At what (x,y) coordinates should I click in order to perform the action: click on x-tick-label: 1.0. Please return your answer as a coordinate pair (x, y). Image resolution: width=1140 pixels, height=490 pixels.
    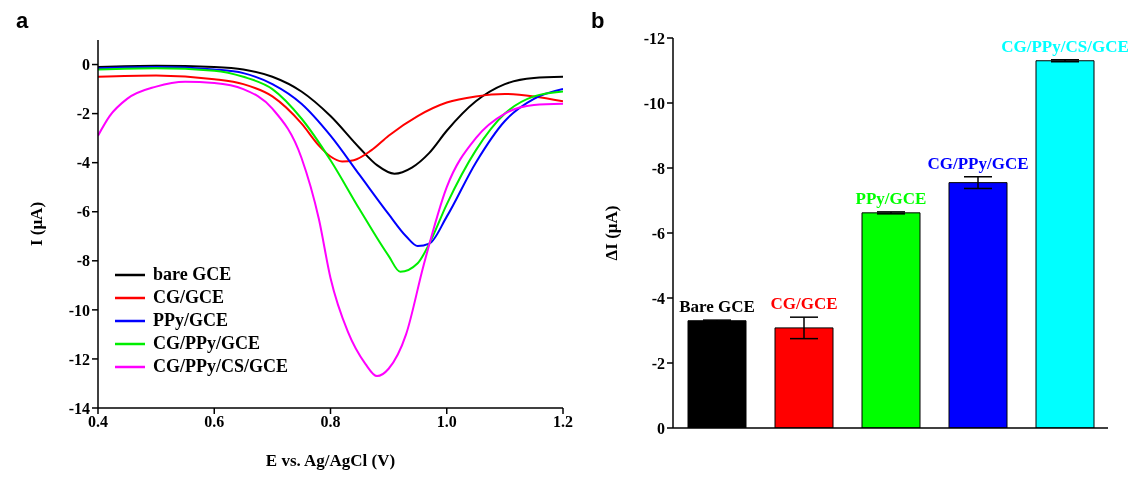
    Looking at the image, I should click on (446, 422).